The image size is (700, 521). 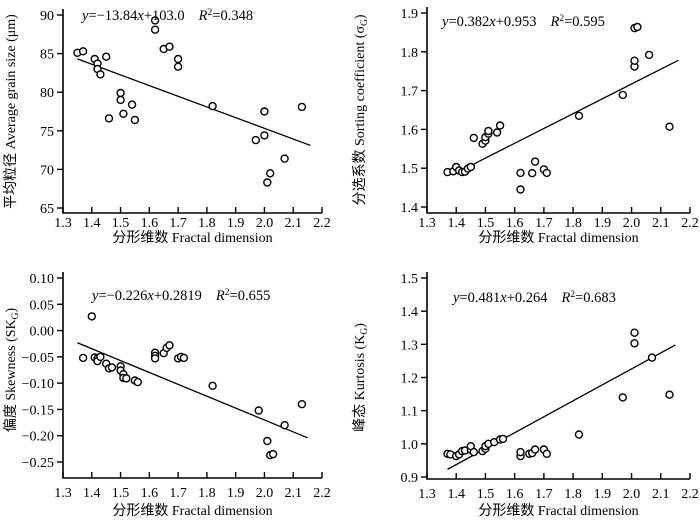 I want to click on y-tick-label: −0.25, so click(x=38, y=463).